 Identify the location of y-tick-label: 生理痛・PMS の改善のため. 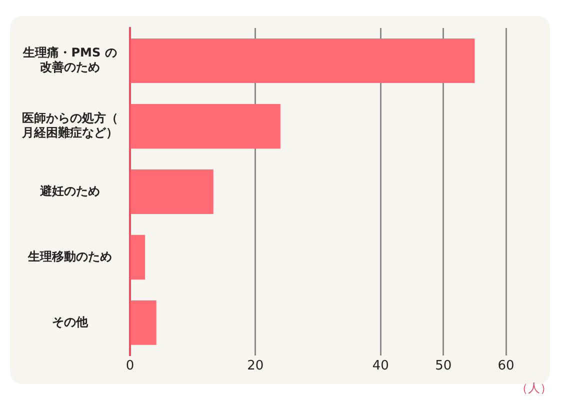
(69, 60).